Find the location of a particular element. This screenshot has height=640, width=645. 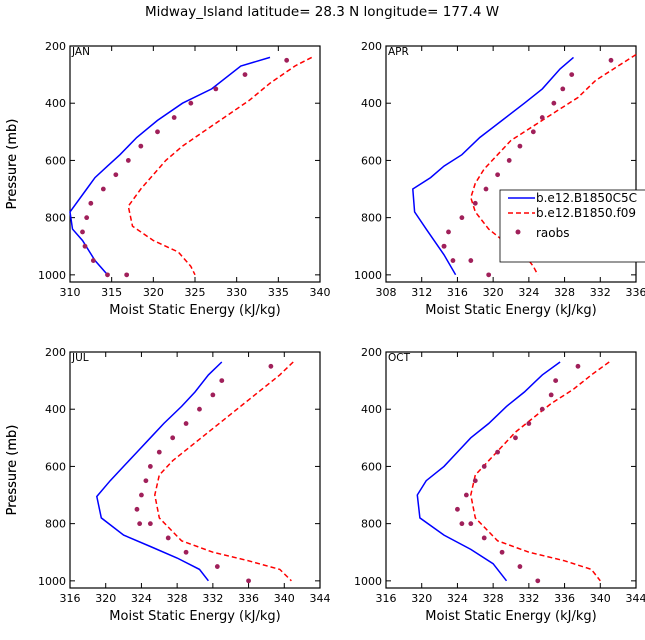

x-tick-label: 324 is located at coordinates (141, 598).